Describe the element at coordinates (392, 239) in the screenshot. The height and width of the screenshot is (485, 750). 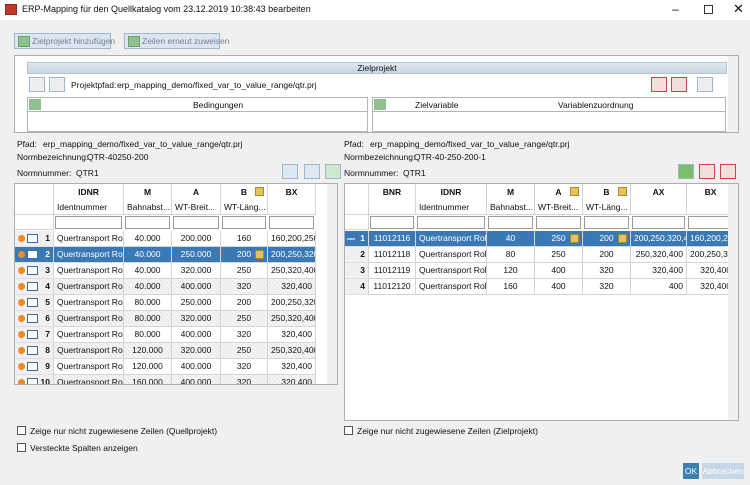
I see `table-cell: 11012116` at that location.